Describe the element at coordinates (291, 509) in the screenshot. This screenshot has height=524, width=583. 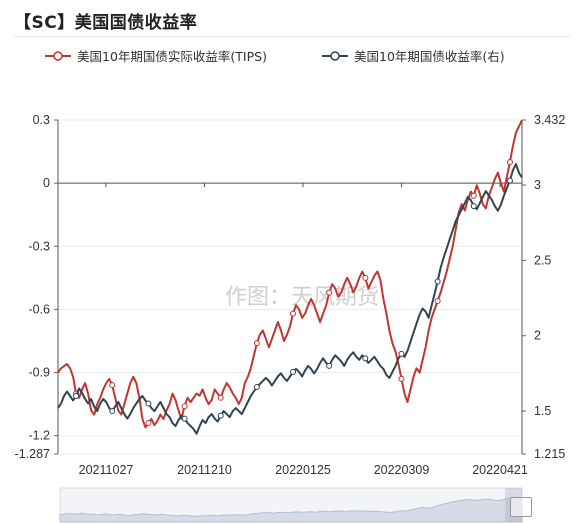
I see `zoom-preview-area` at that location.